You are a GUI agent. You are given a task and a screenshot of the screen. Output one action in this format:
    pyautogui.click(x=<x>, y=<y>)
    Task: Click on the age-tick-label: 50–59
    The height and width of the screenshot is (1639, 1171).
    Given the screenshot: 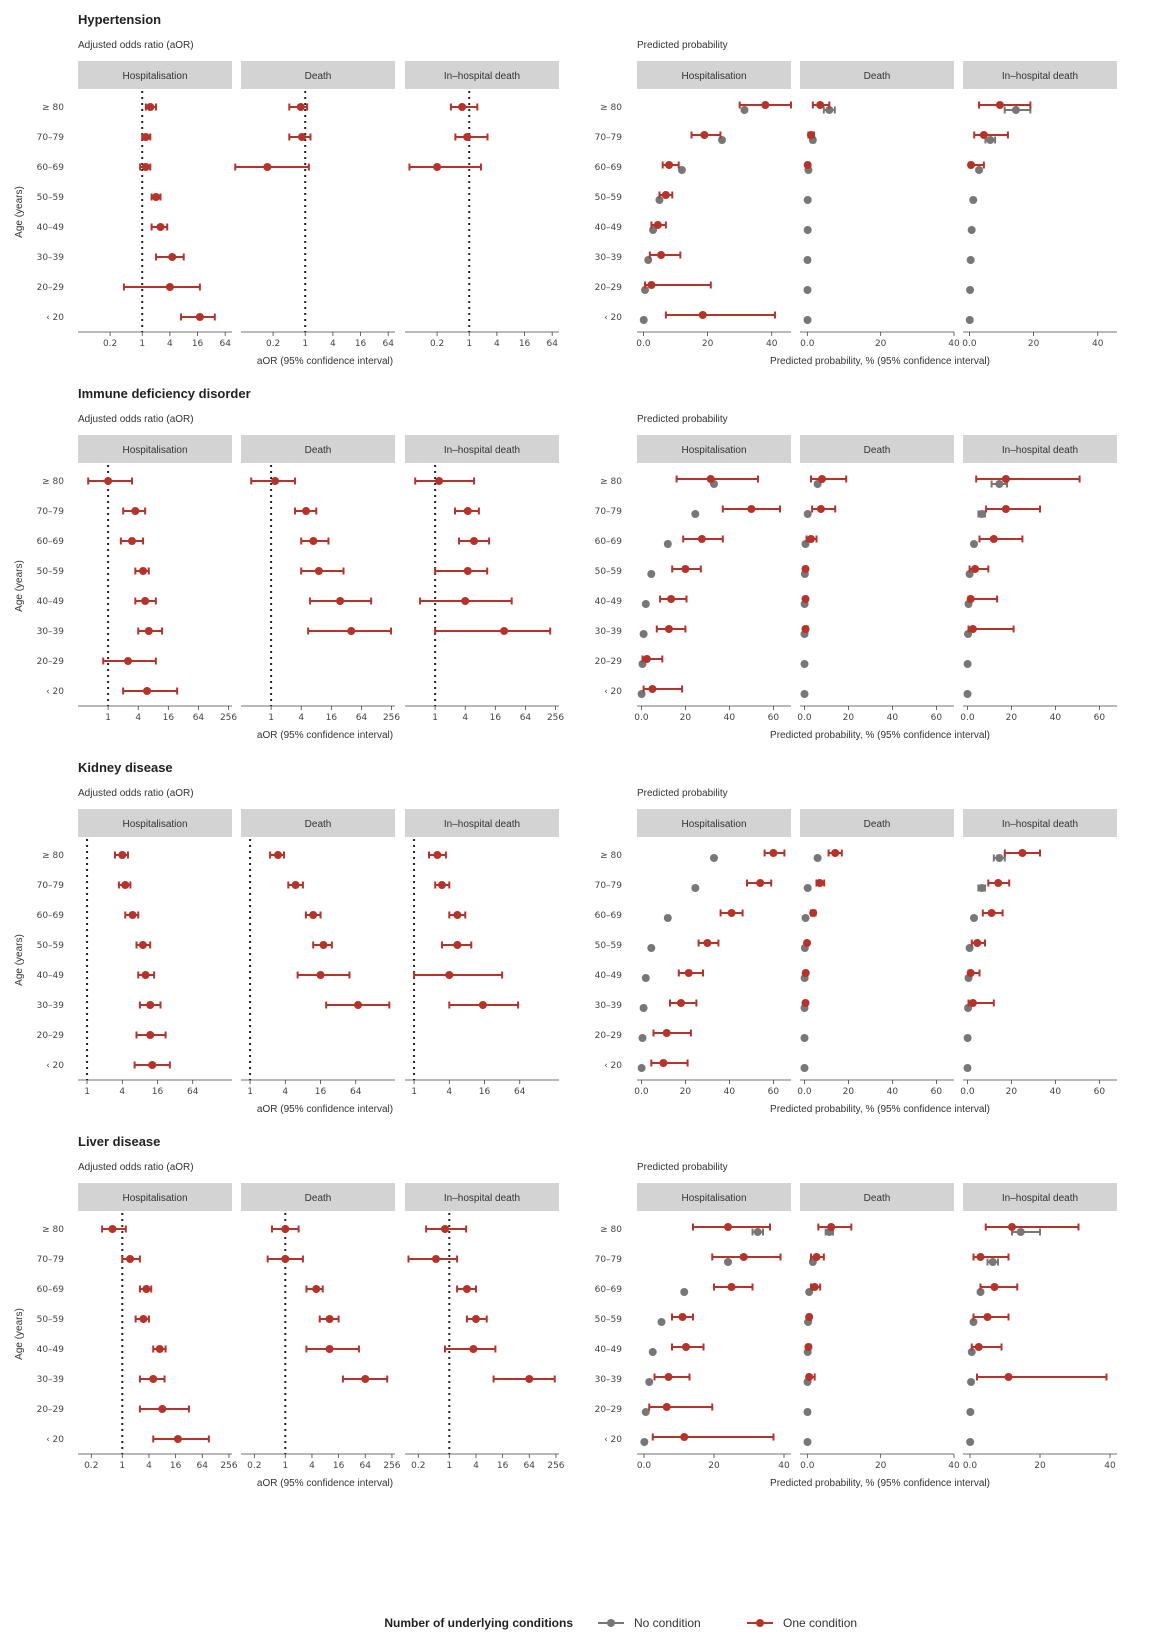 What is the action you would take?
    pyautogui.click(x=609, y=198)
    